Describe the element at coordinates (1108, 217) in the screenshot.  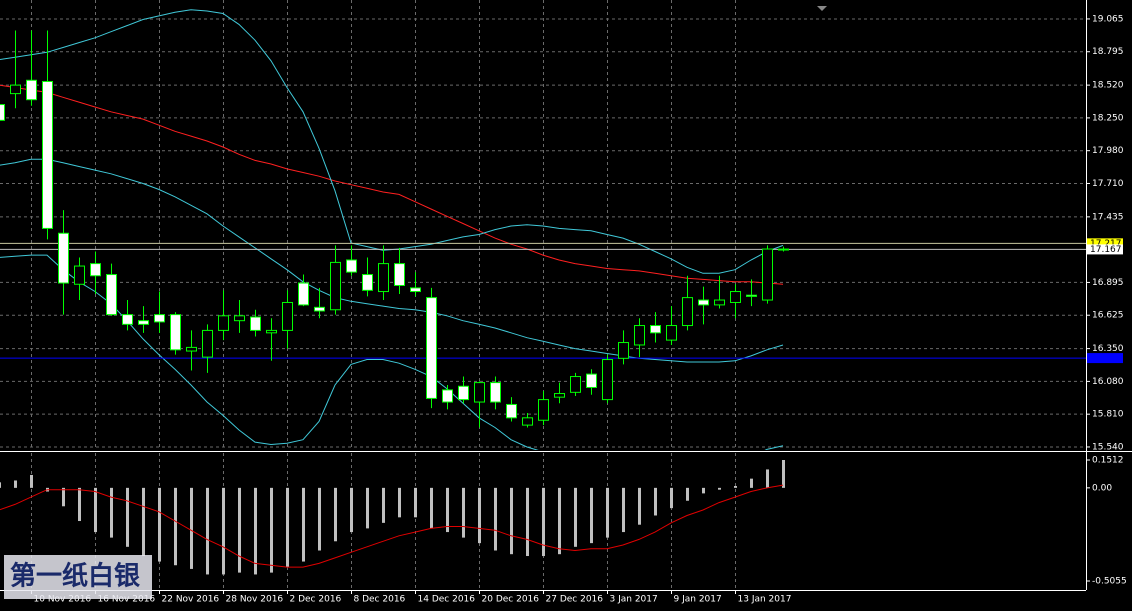
I see `y-tick-label: 17.435` at that location.